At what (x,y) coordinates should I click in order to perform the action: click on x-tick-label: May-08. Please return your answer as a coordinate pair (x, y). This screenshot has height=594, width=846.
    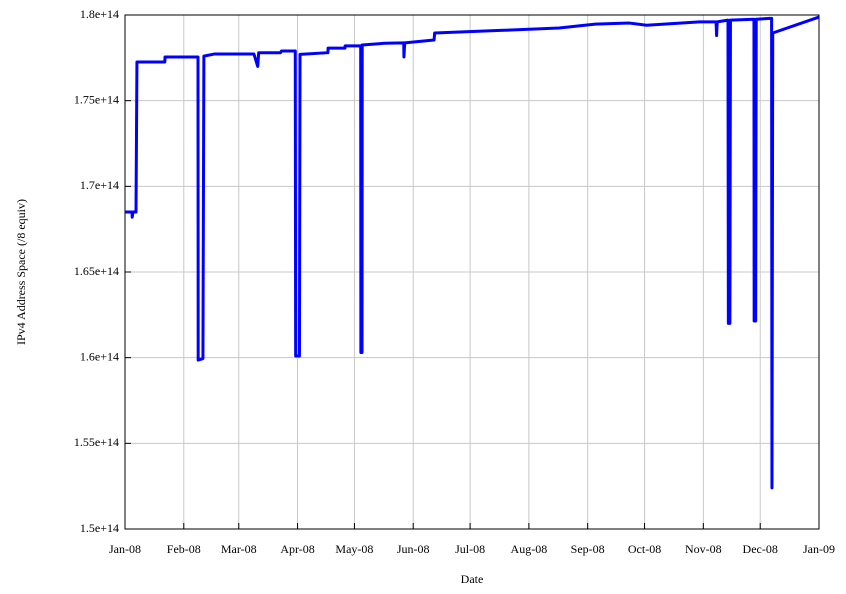
    Looking at the image, I should click on (354, 549).